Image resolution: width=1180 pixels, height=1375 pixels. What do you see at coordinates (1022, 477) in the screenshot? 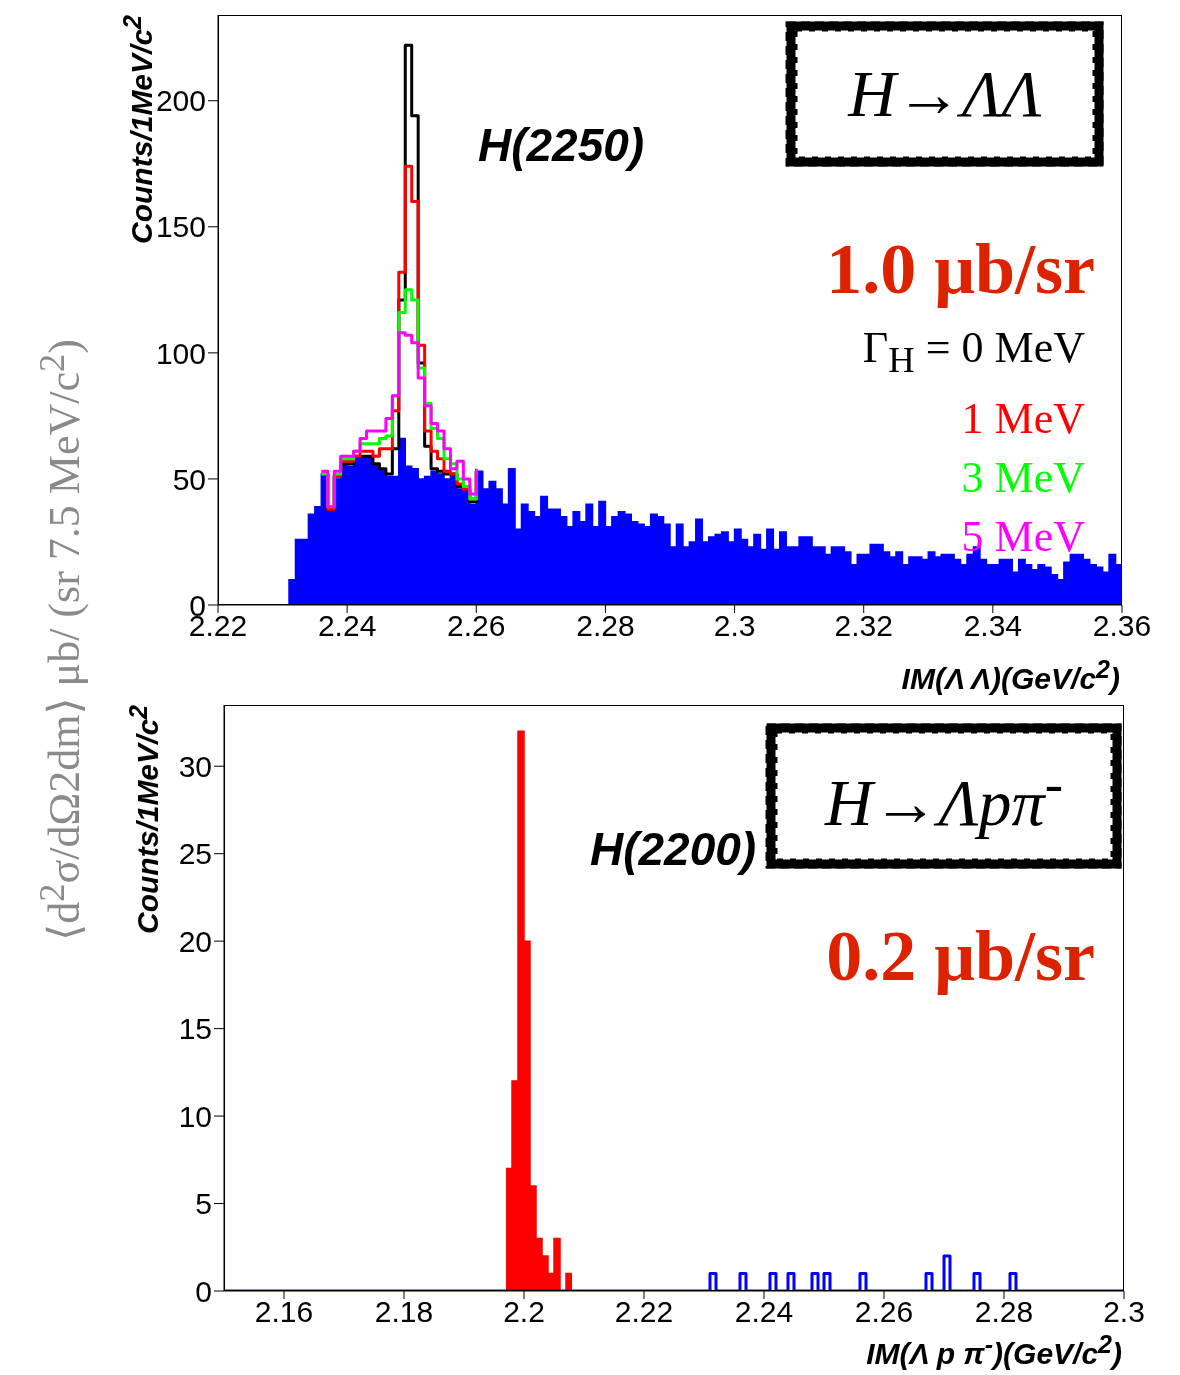
I see `text: 3 MeV` at bounding box center [1022, 477].